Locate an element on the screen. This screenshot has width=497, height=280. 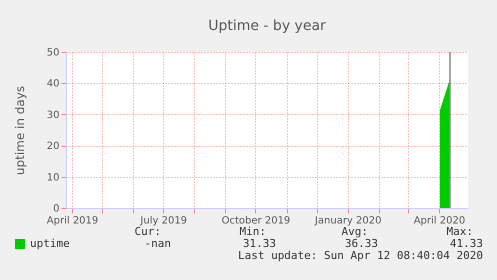
y-tick-label: 20 is located at coordinates (53, 146).